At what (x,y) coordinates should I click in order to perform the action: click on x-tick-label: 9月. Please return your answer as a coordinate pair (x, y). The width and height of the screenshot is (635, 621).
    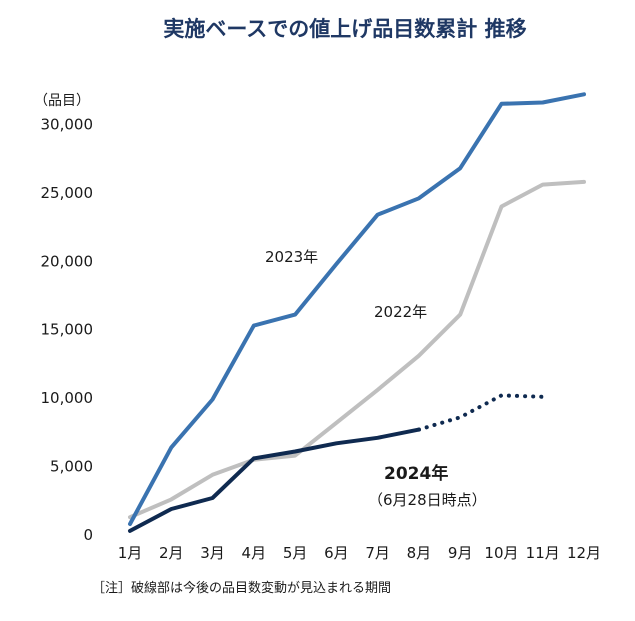
    Looking at the image, I should click on (460, 553).